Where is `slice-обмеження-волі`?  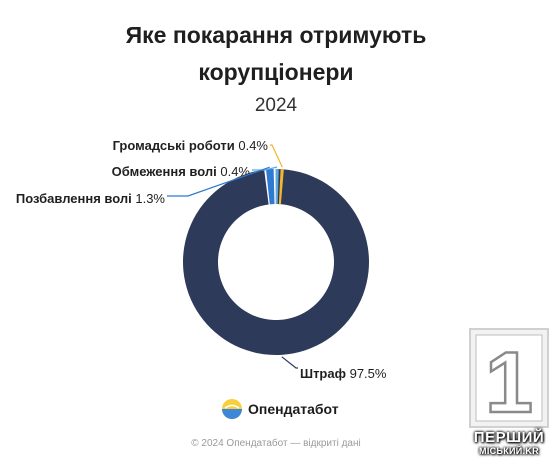
slice-обмеження-волі is located at coordinates (277, 187).